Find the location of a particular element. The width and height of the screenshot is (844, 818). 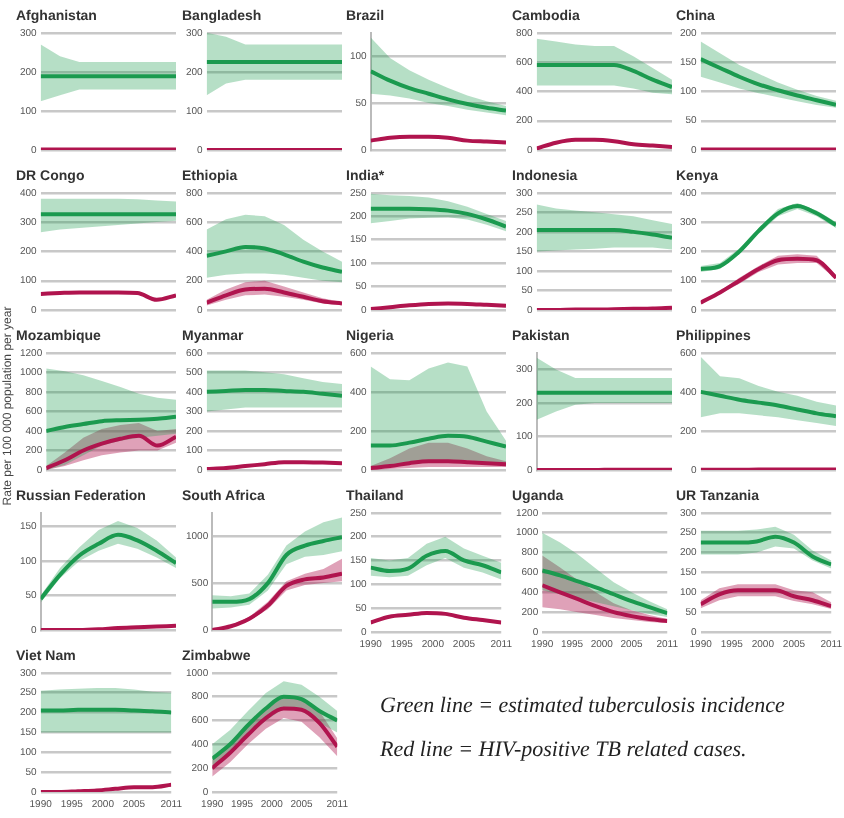

text: Green line = estimated tuberculosis incidence is located at coordinates (582, 706).